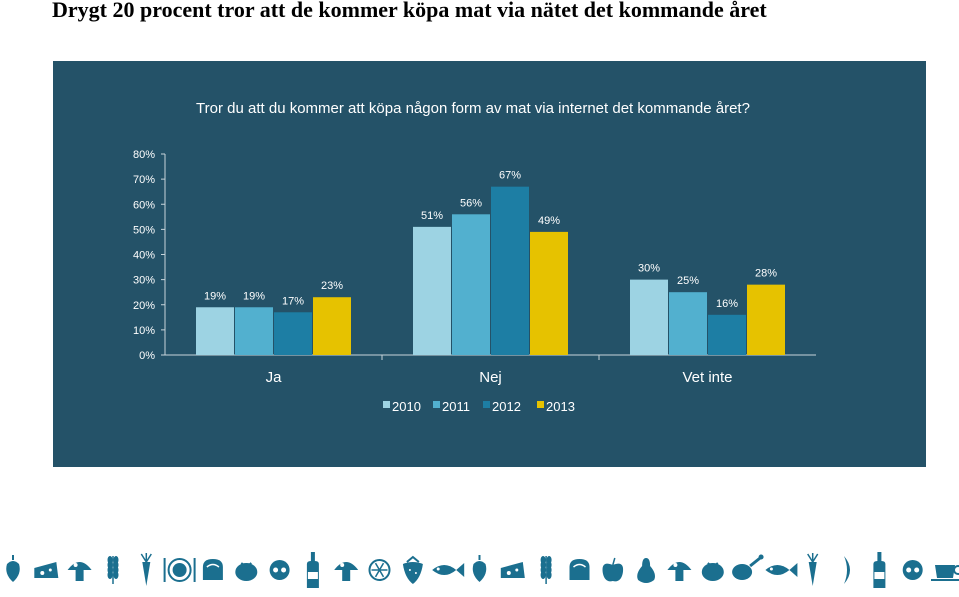 The width and height of the screenshot is (959, 597). Describe the element at coordinates (274, 377) in the screenshot. I see `x-category-label: Ja` at that location.